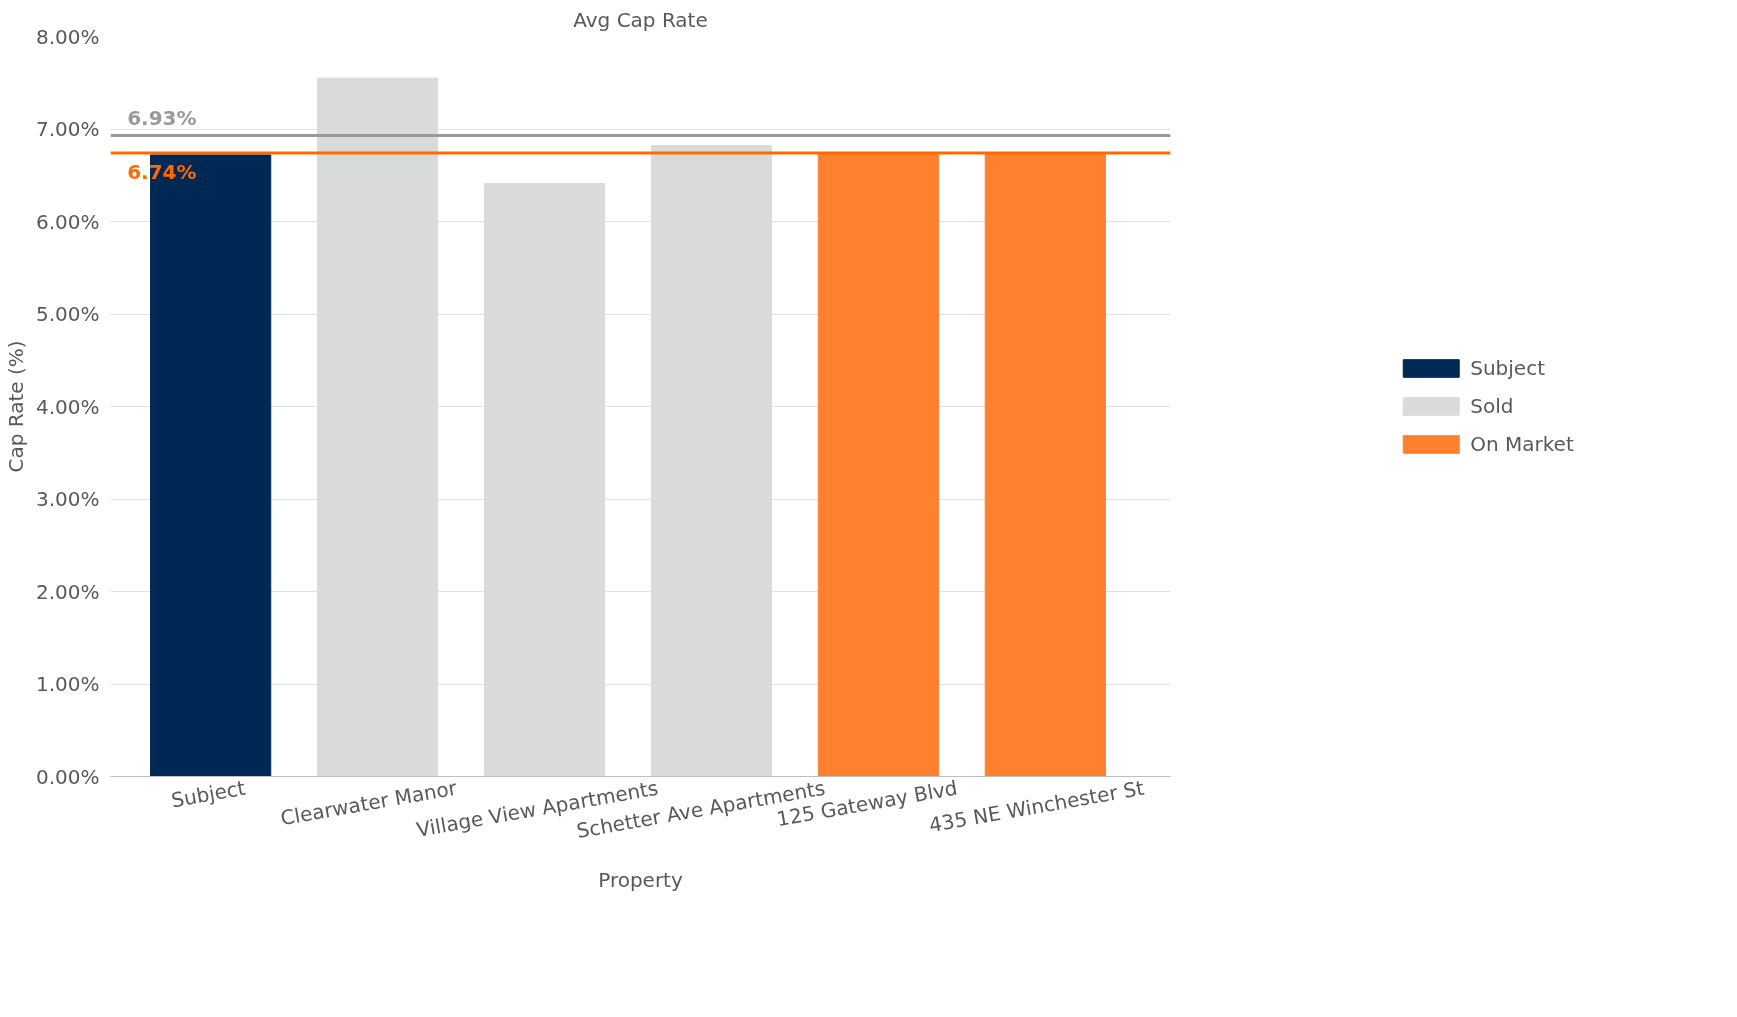 The image size is (1737, 1017). What do you see at coordinates (208, 794) in the screenshot?
I see `x-tick-label: Subject` at bounding box center [208, 794].